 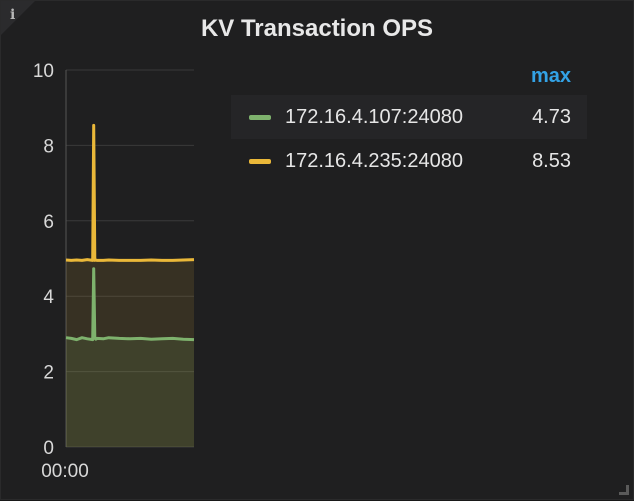 What do you see at coordinates (374, 160) in the screenshot?
I see `legend-series-name: 172.16.4.235:24080` at bounding box center [374, 160].